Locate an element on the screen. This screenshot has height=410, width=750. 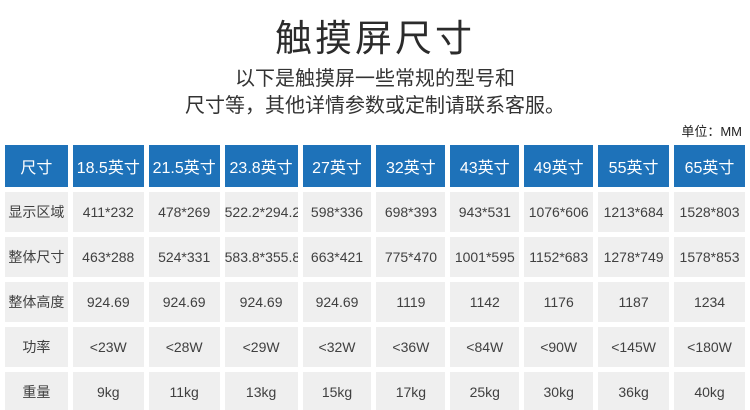
table-cell: 30kg is located at coordinates (559, 391).